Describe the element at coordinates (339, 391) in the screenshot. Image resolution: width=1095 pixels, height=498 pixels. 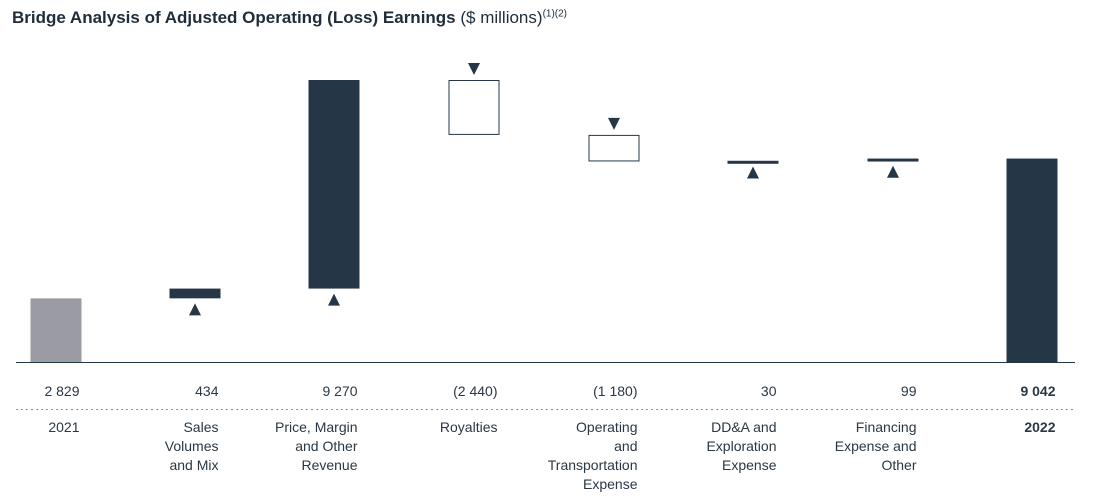
I see `value-label: 9 270` at that location.